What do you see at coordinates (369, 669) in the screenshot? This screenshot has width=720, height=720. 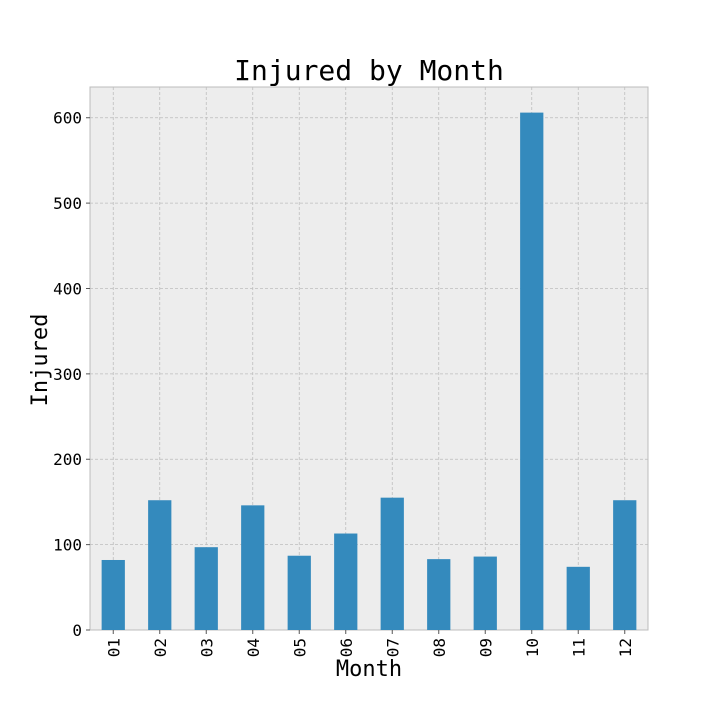 I see `x-axis-label: Month` at bounding box center [369, 669].